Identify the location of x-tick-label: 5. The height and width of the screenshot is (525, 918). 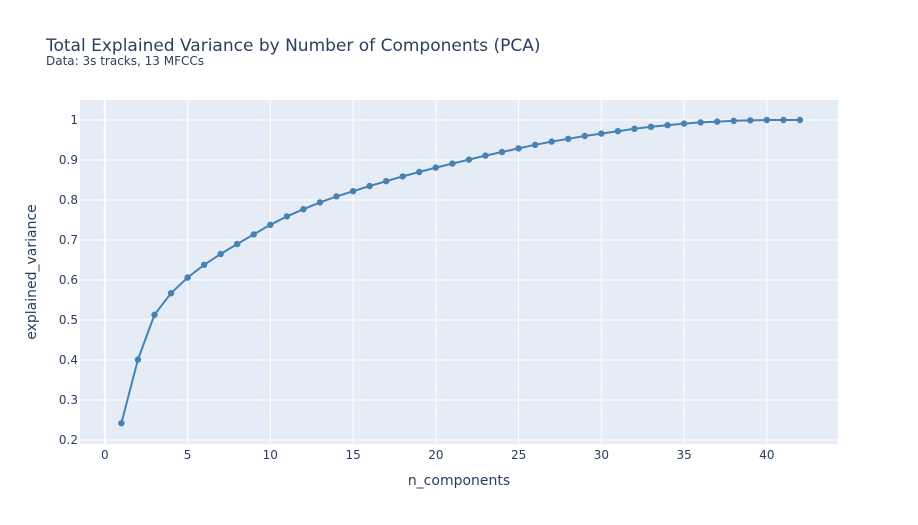
(188, 455).